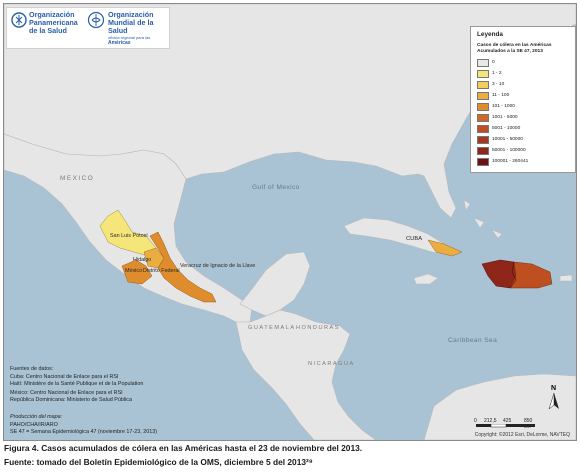  I want to click on legend-class-label: 50001 - 100000, so click(509, 150).